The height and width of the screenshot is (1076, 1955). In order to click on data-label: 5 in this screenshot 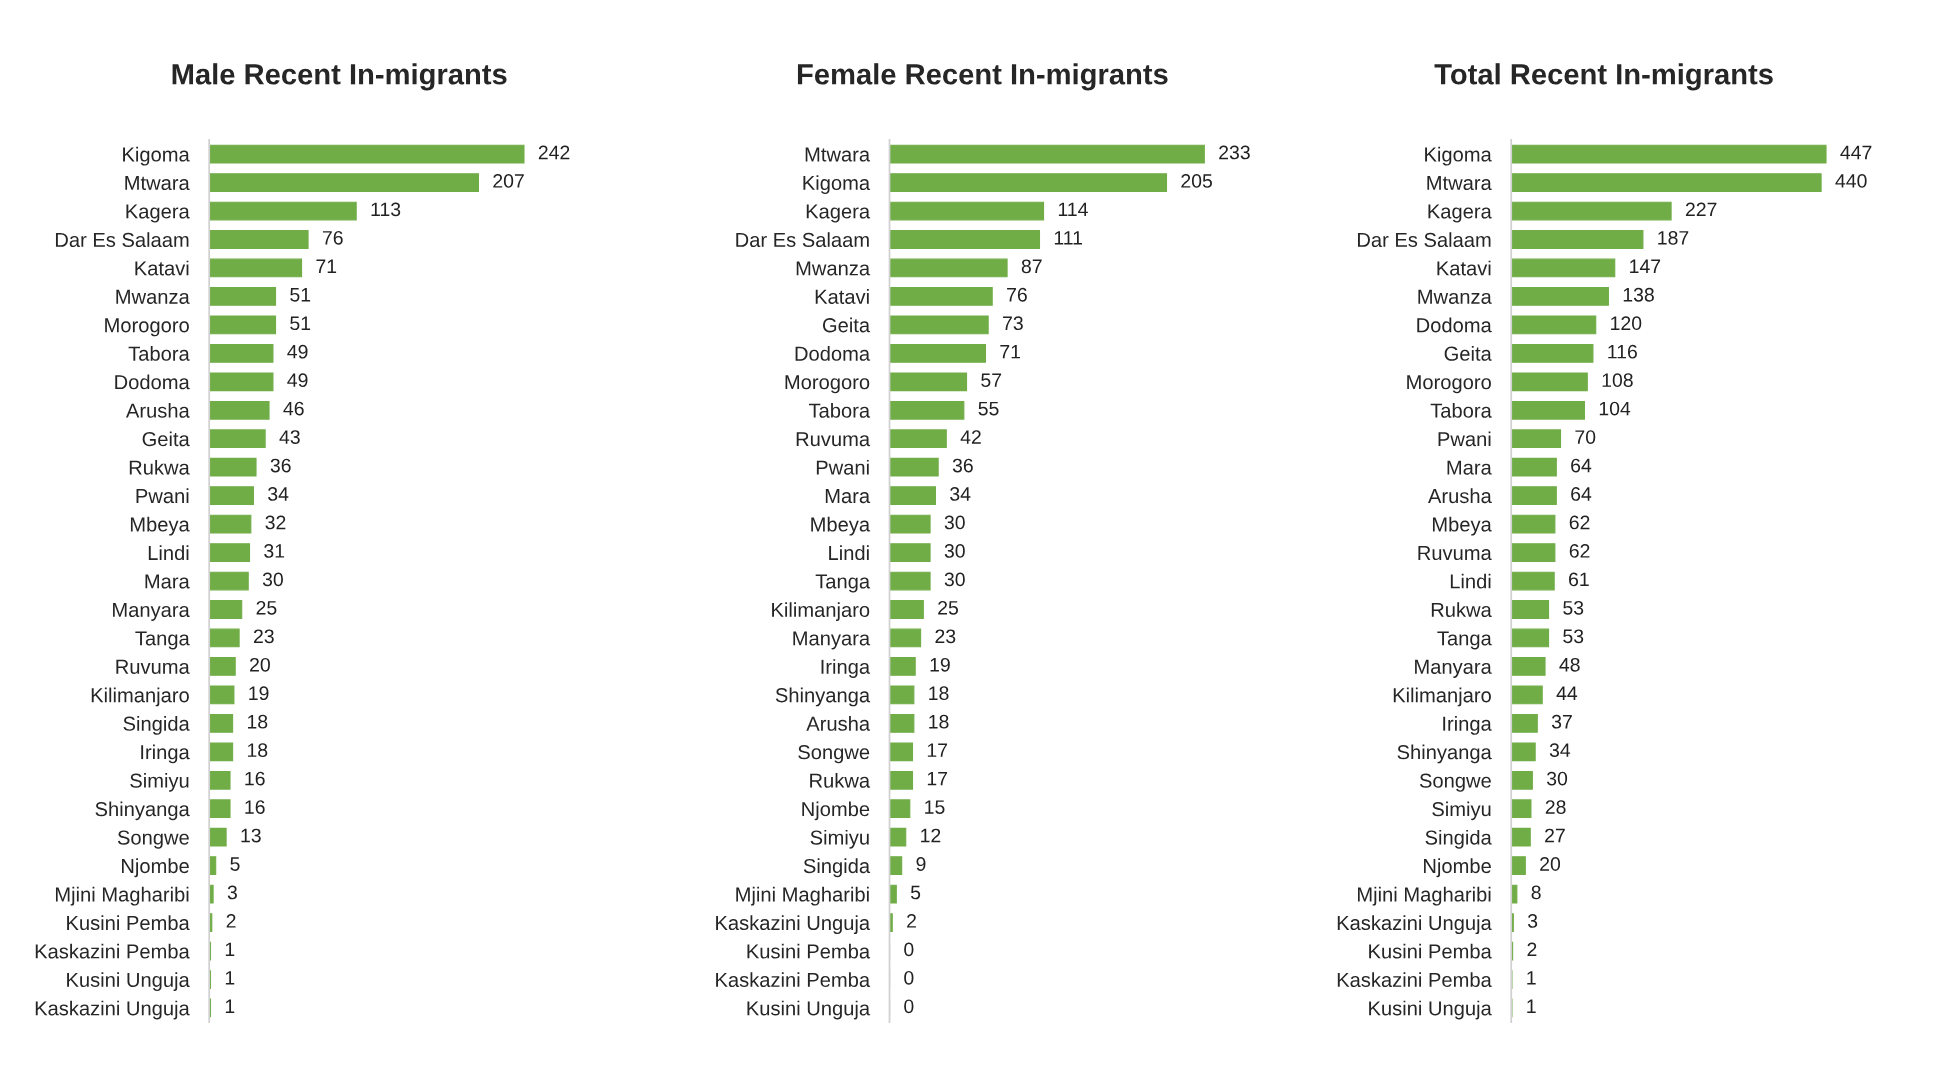, I will do `click(235, 864)`.